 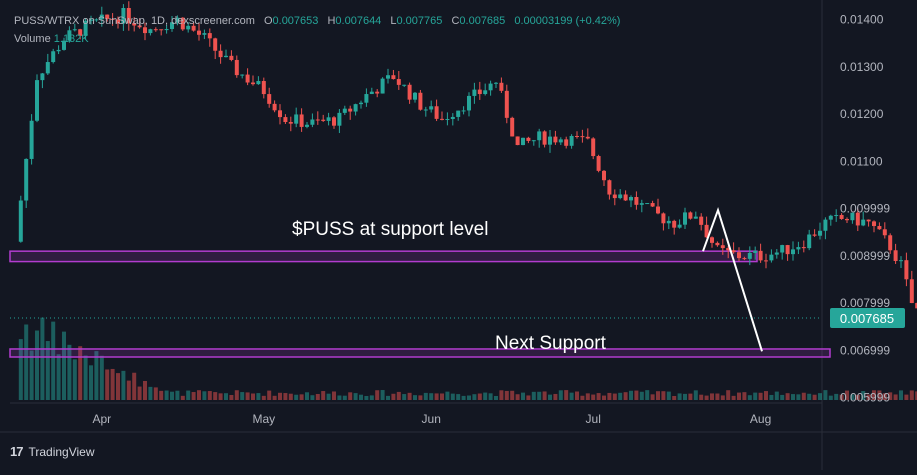 What do you see at coordinates (52, 451) in the screenshot?
I see `tradingview-footer: 17 TradingView` at bounding box center [52, 451].